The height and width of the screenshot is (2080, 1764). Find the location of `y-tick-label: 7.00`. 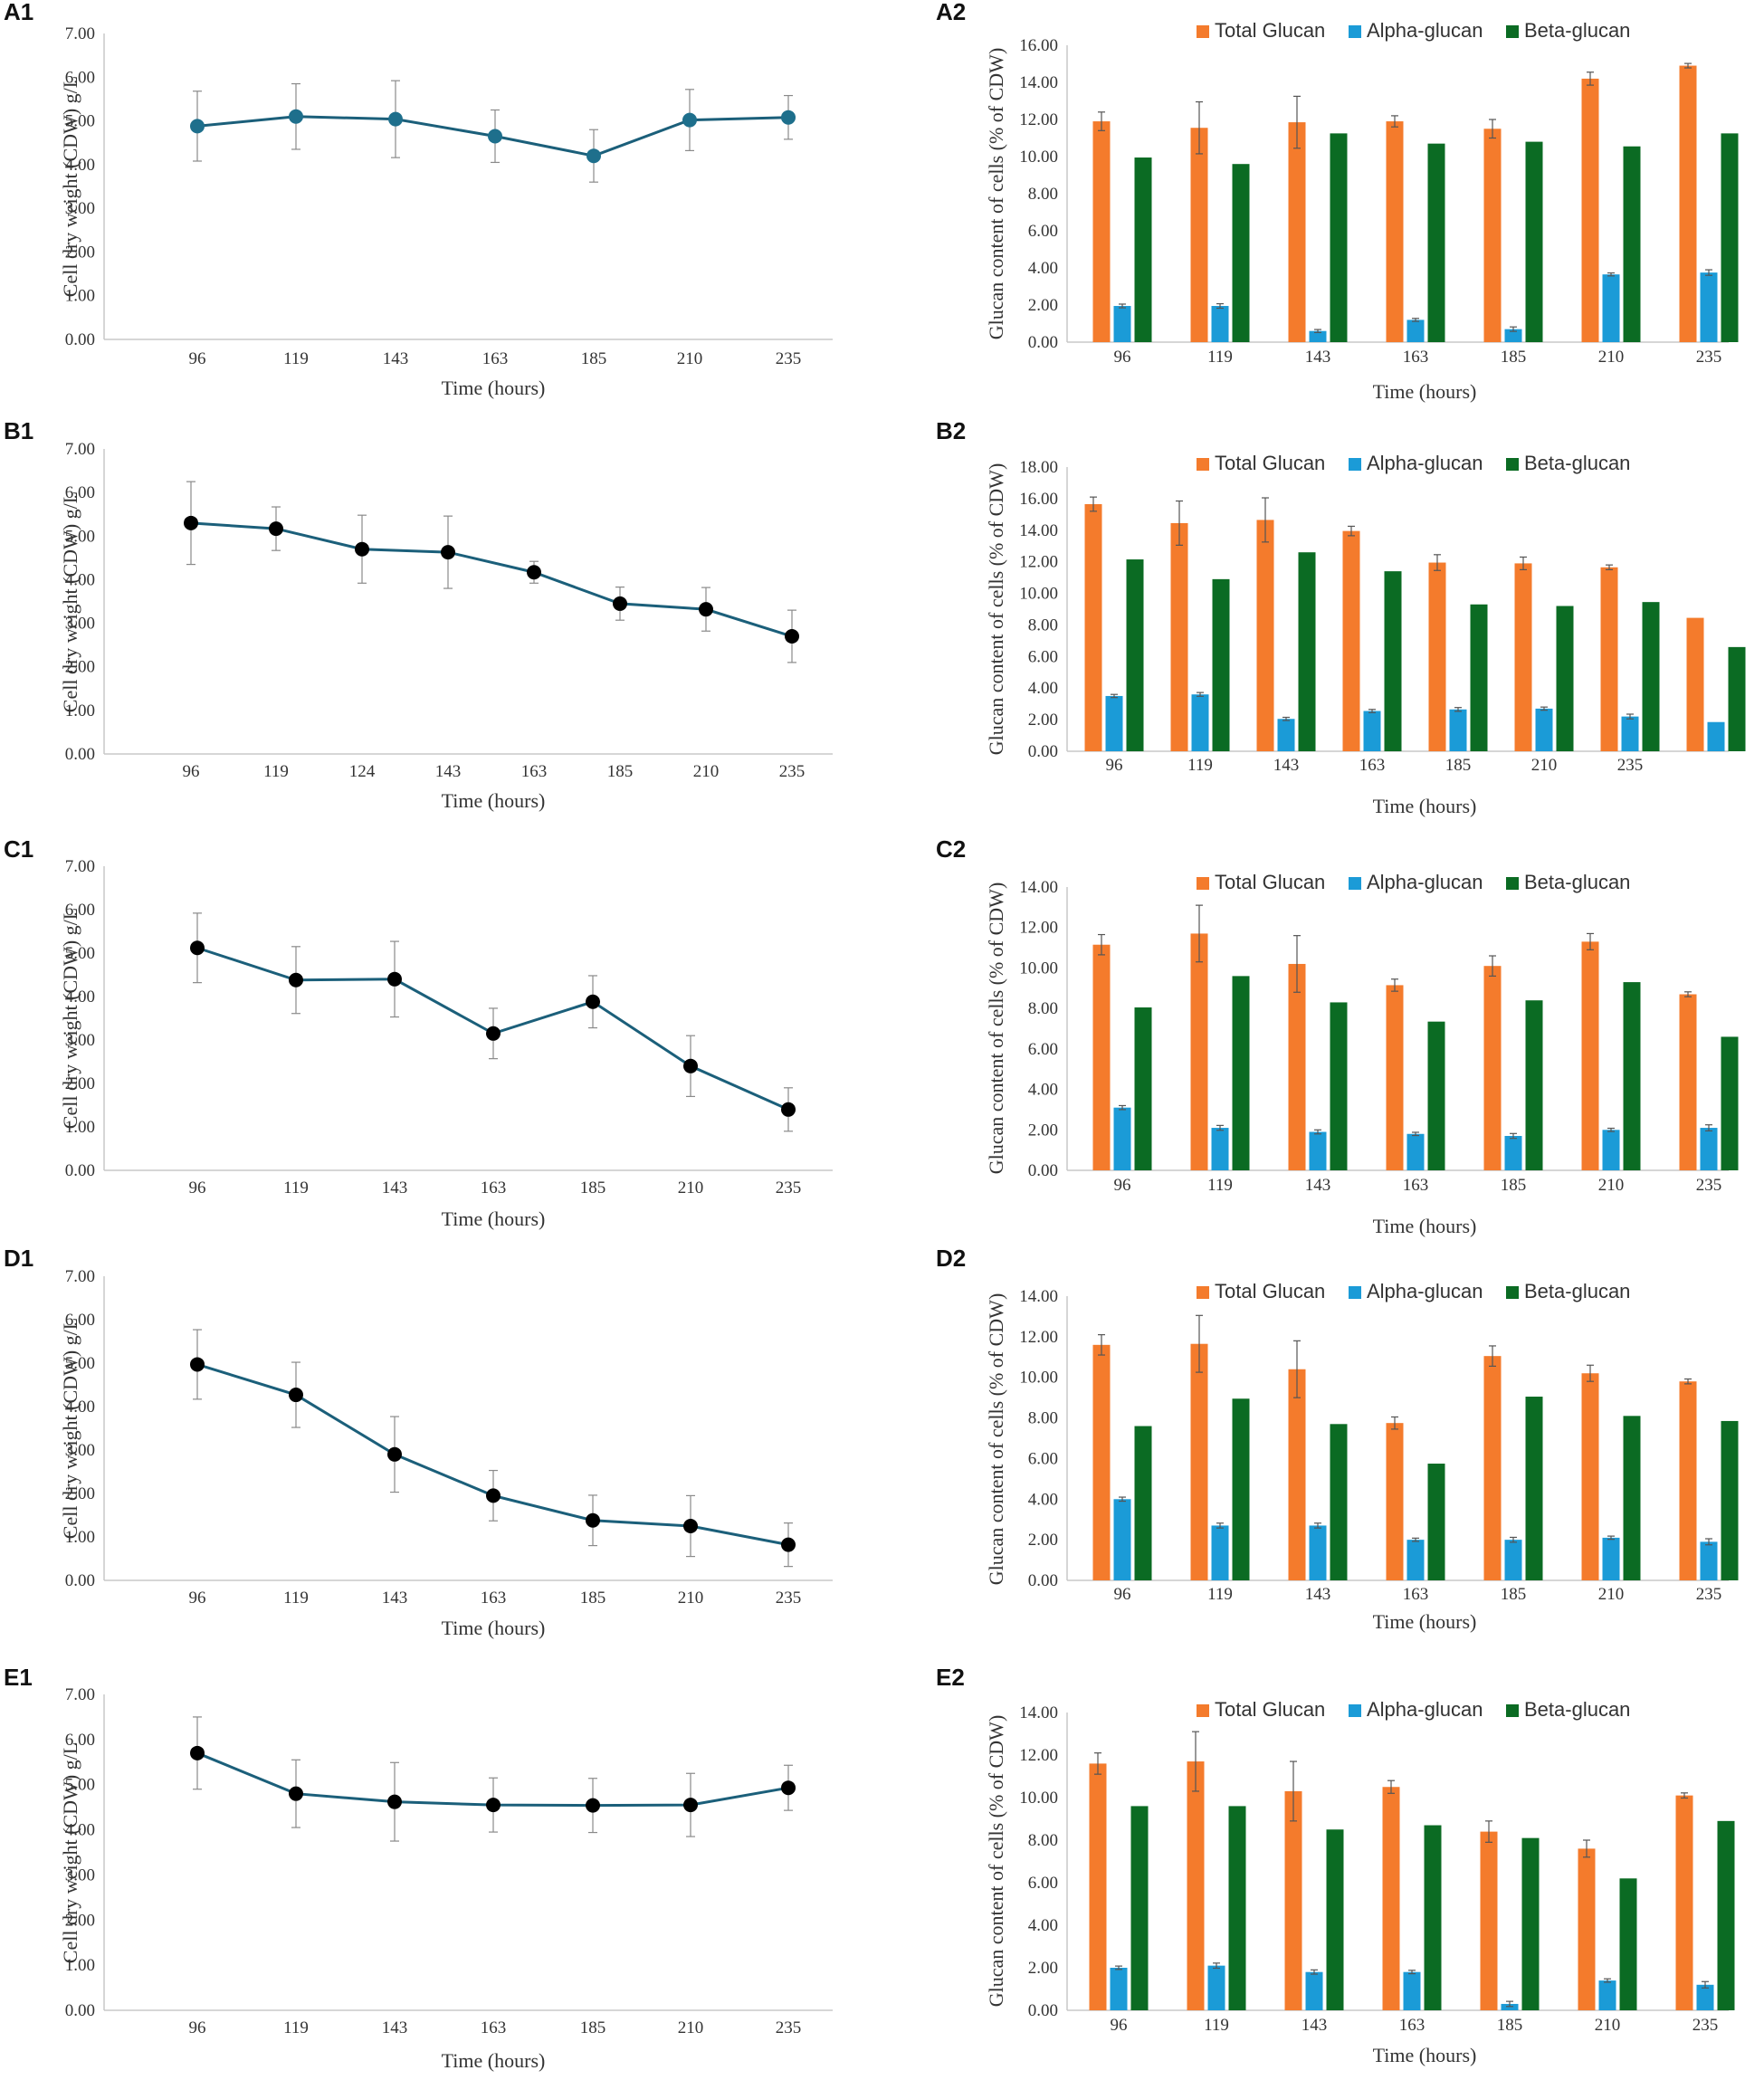

y-tick-label: 7.00 is located at coordinates (80, 450).